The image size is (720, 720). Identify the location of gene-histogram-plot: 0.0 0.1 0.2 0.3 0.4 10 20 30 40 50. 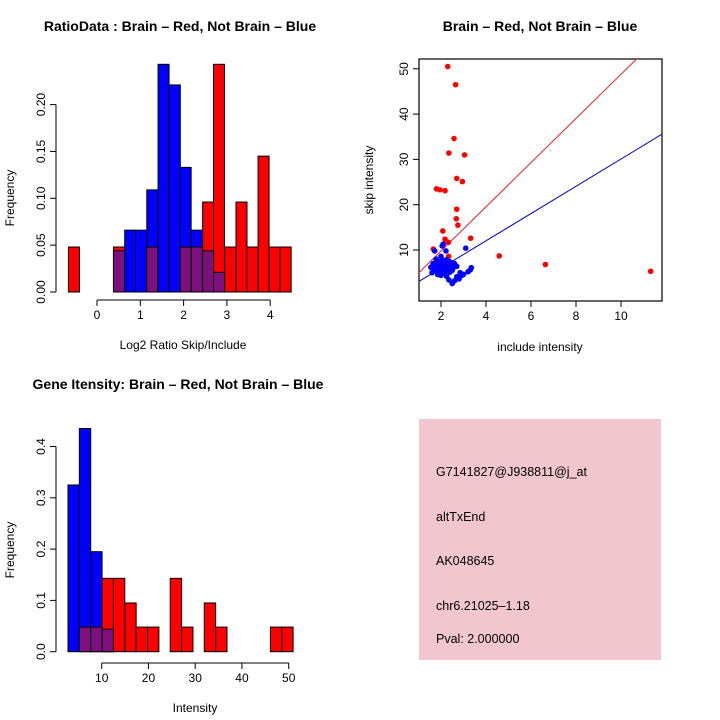
(165, 556).